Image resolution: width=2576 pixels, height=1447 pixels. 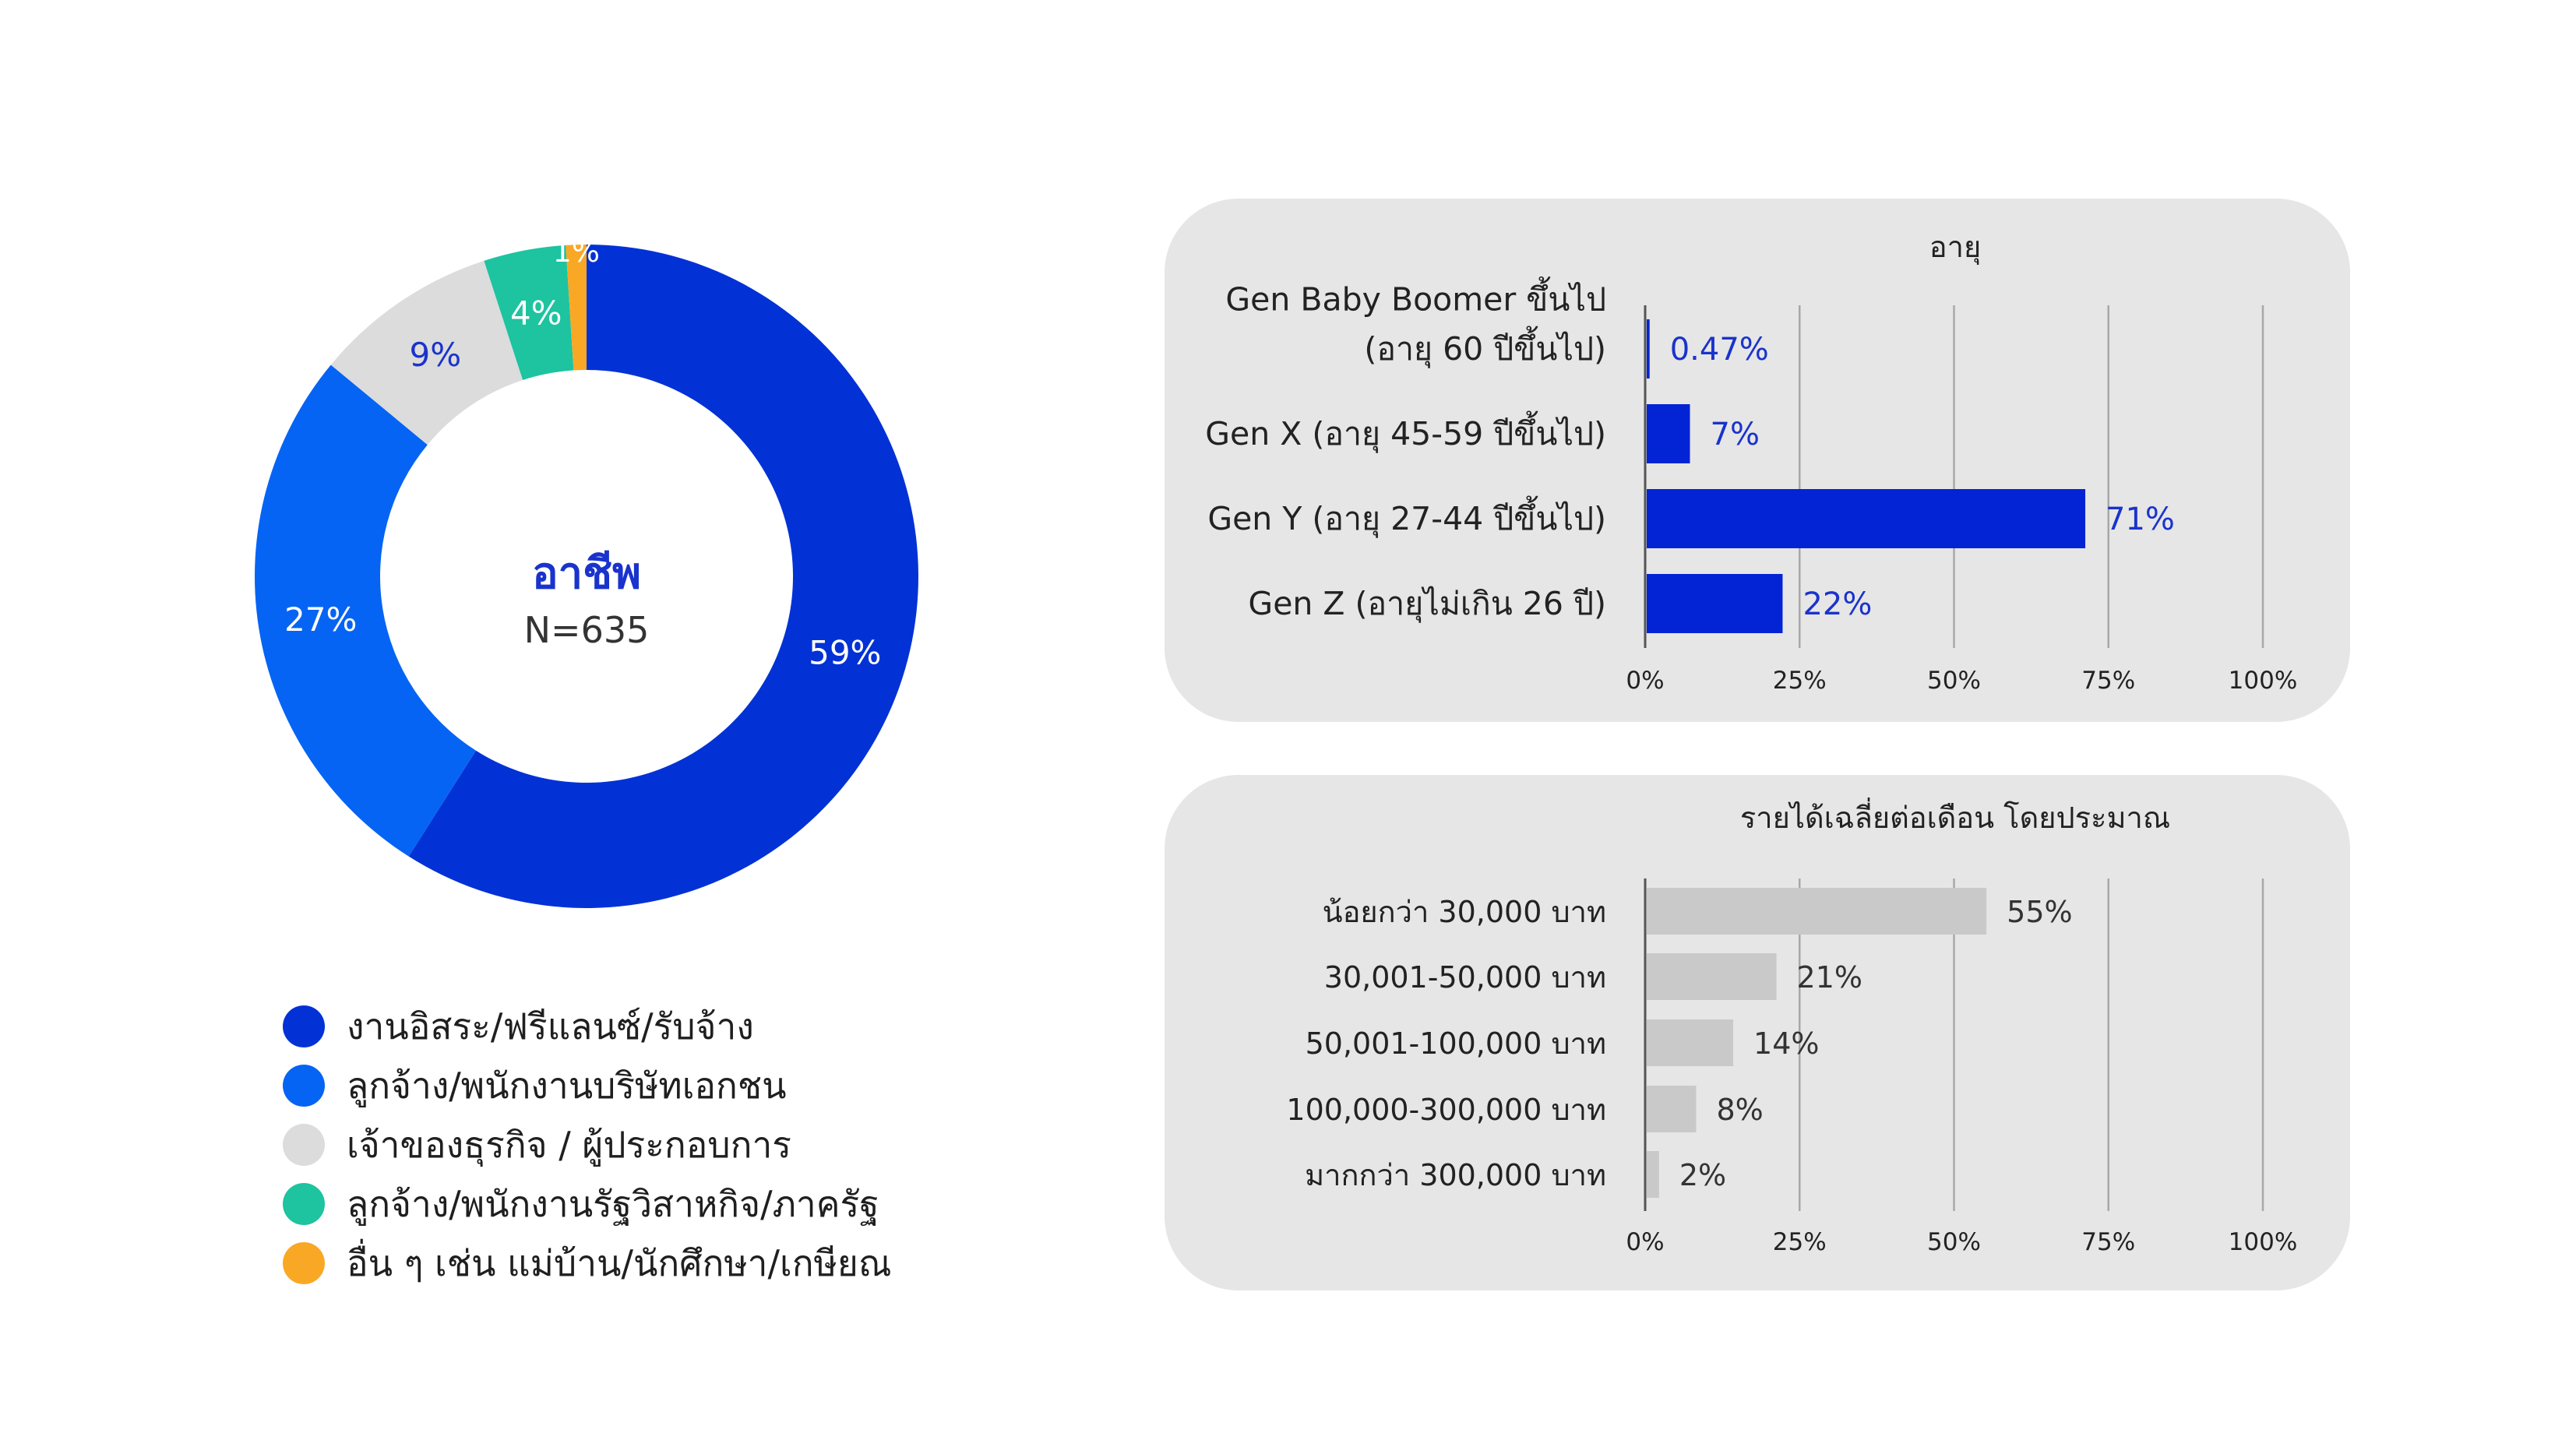 I want to click on legend-label: ลูกจ้าง/พนักงานรัฐวิสาหกิจ/ภาครัฐ, so click(x=613, y=1204).